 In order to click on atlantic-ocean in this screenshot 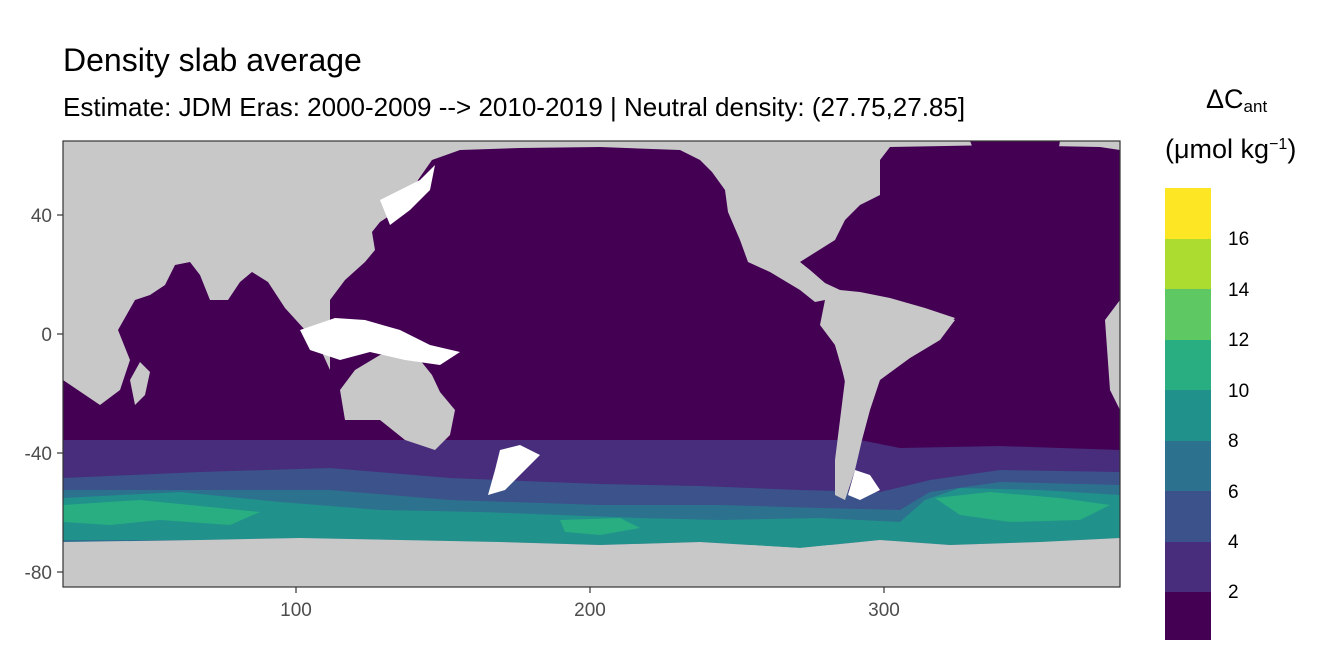, I will do `click(960, 297)`.